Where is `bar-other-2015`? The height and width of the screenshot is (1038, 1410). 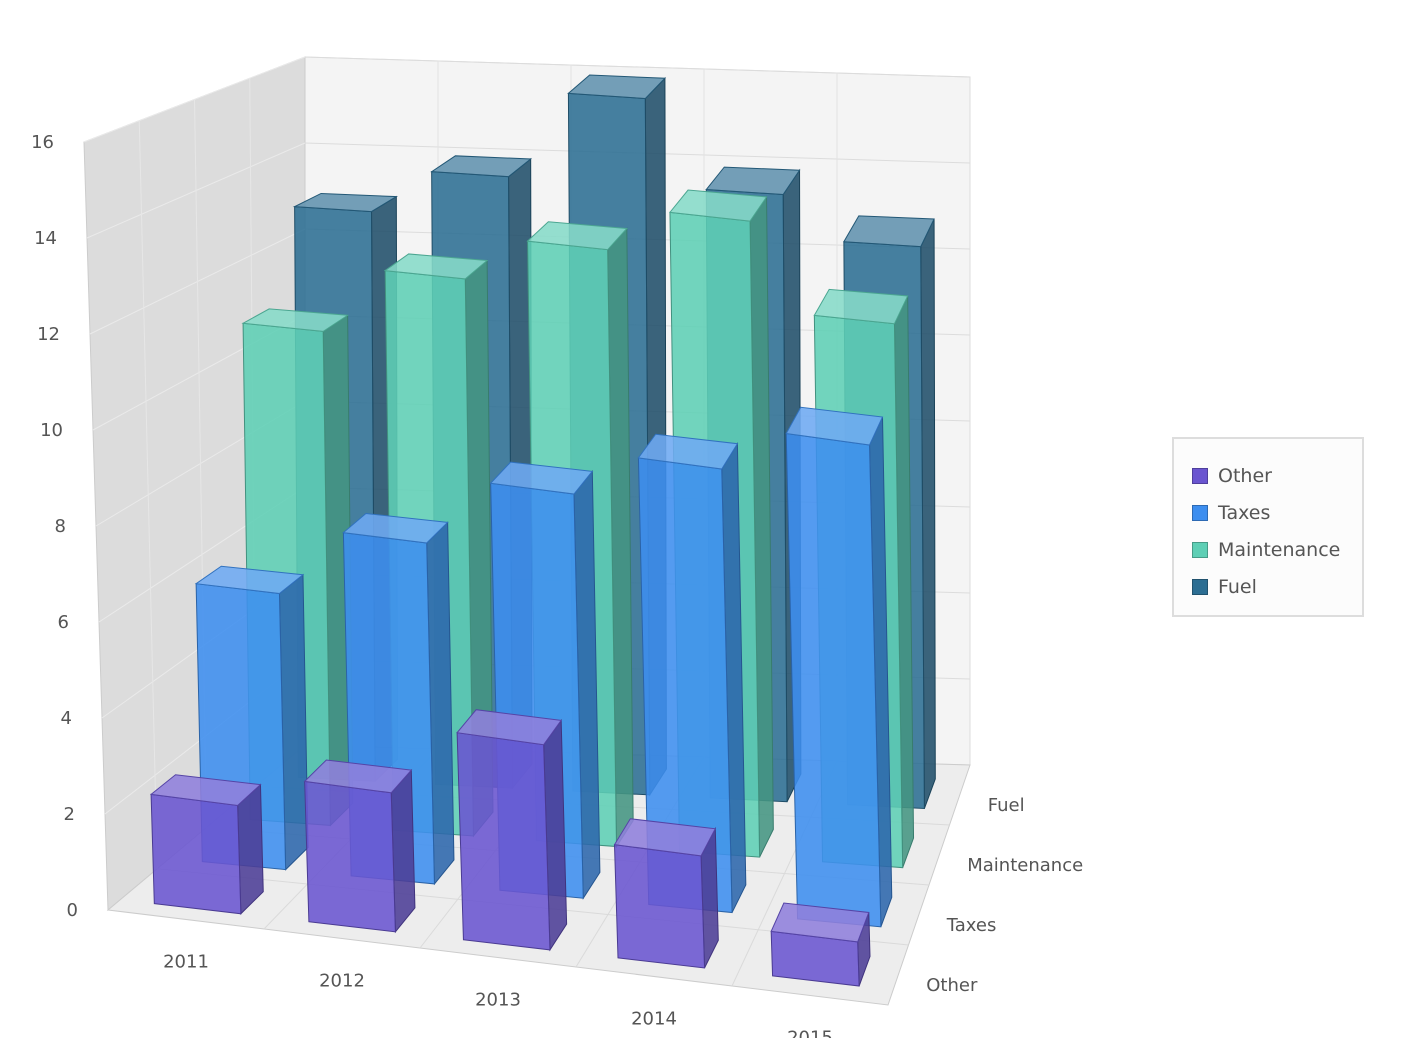
bar-other-2015 is located at coordinates (820, 944).